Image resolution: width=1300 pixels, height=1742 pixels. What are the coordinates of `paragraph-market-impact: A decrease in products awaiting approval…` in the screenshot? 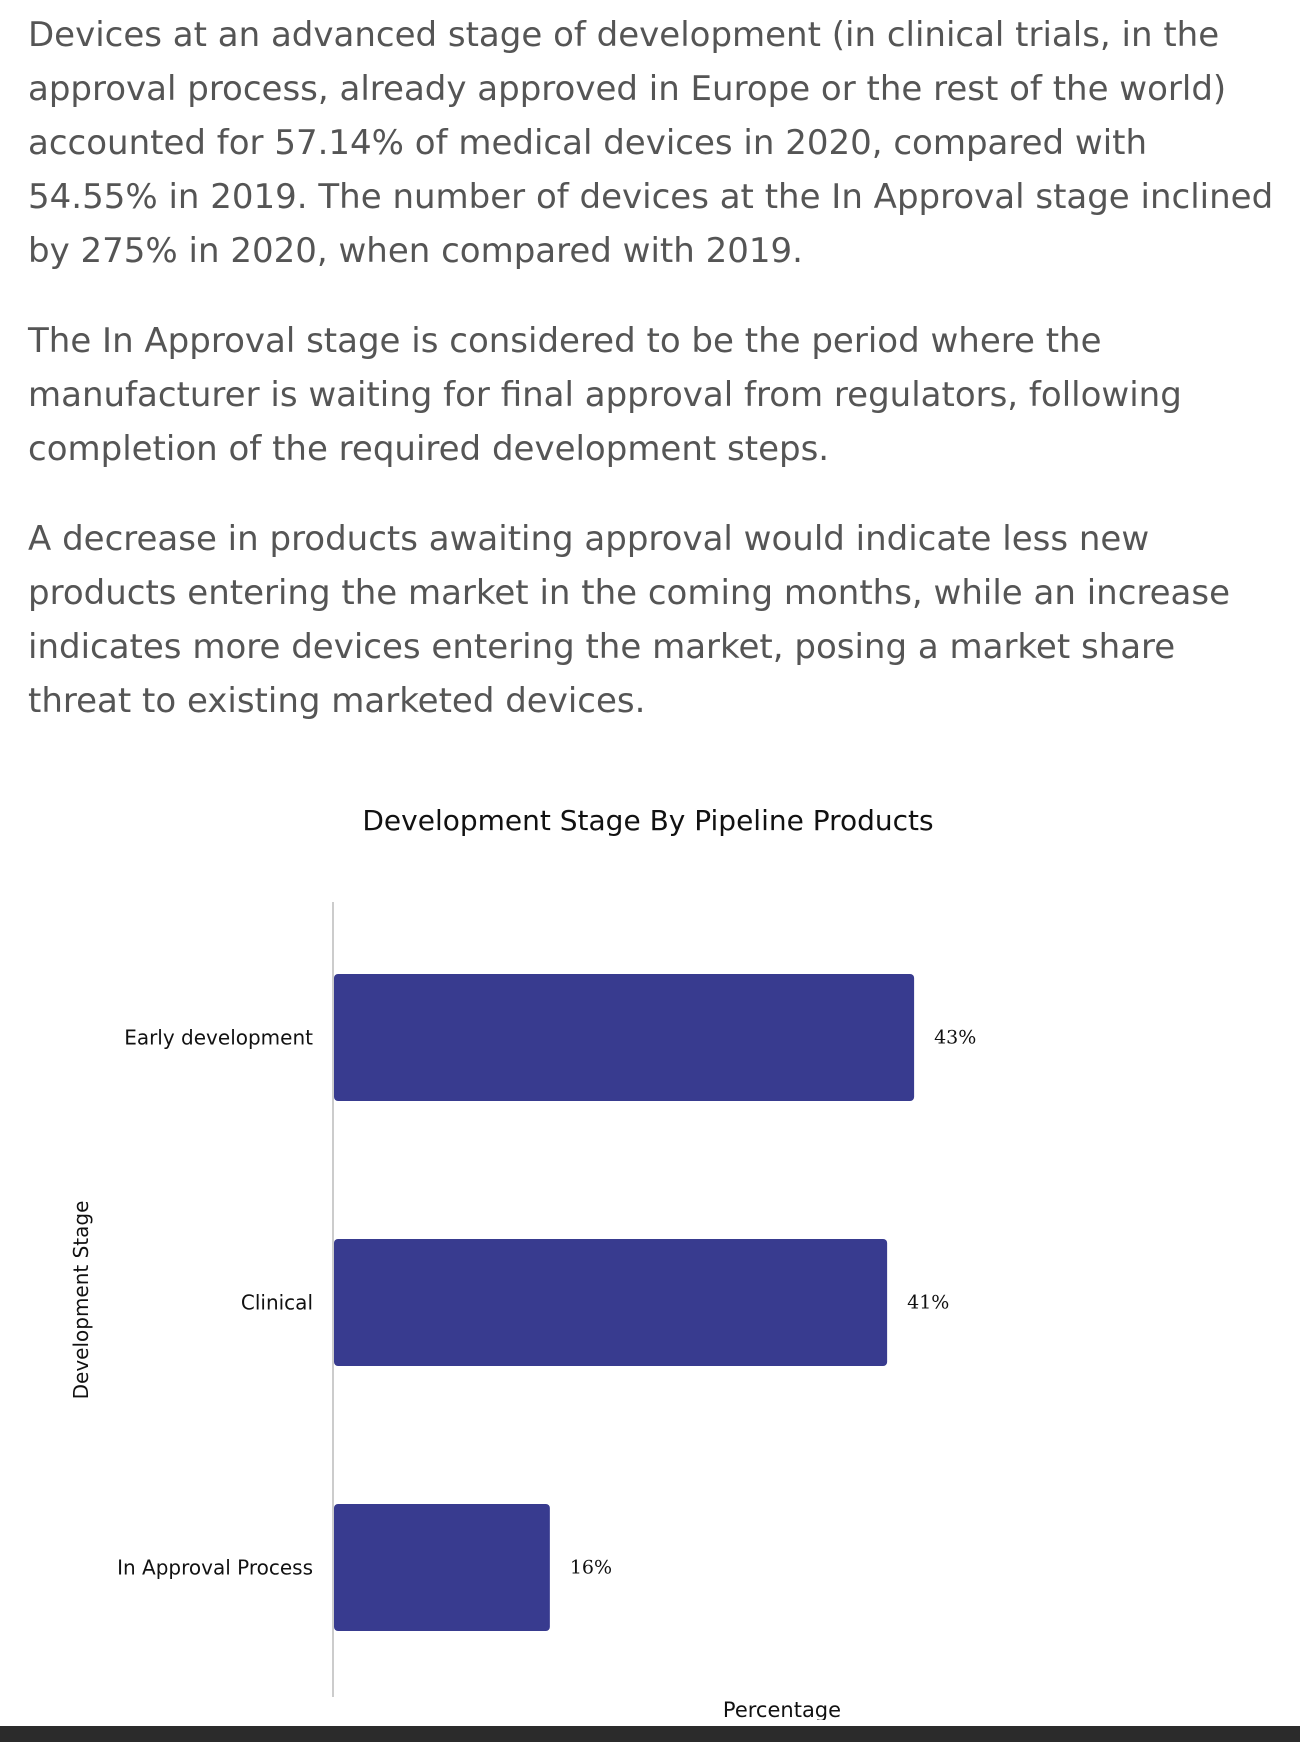 It's located at (629, 620).